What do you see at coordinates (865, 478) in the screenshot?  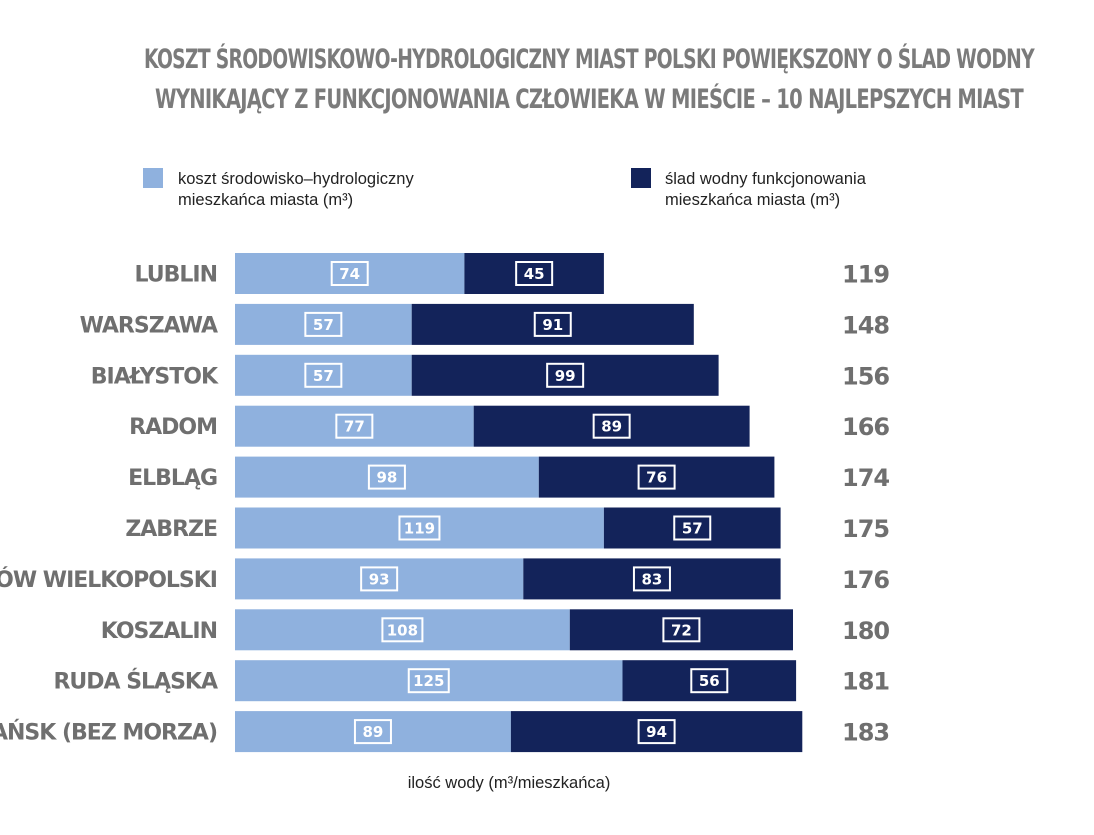 I see `total-label-elblag: 174` at bounding box center [865, 478].